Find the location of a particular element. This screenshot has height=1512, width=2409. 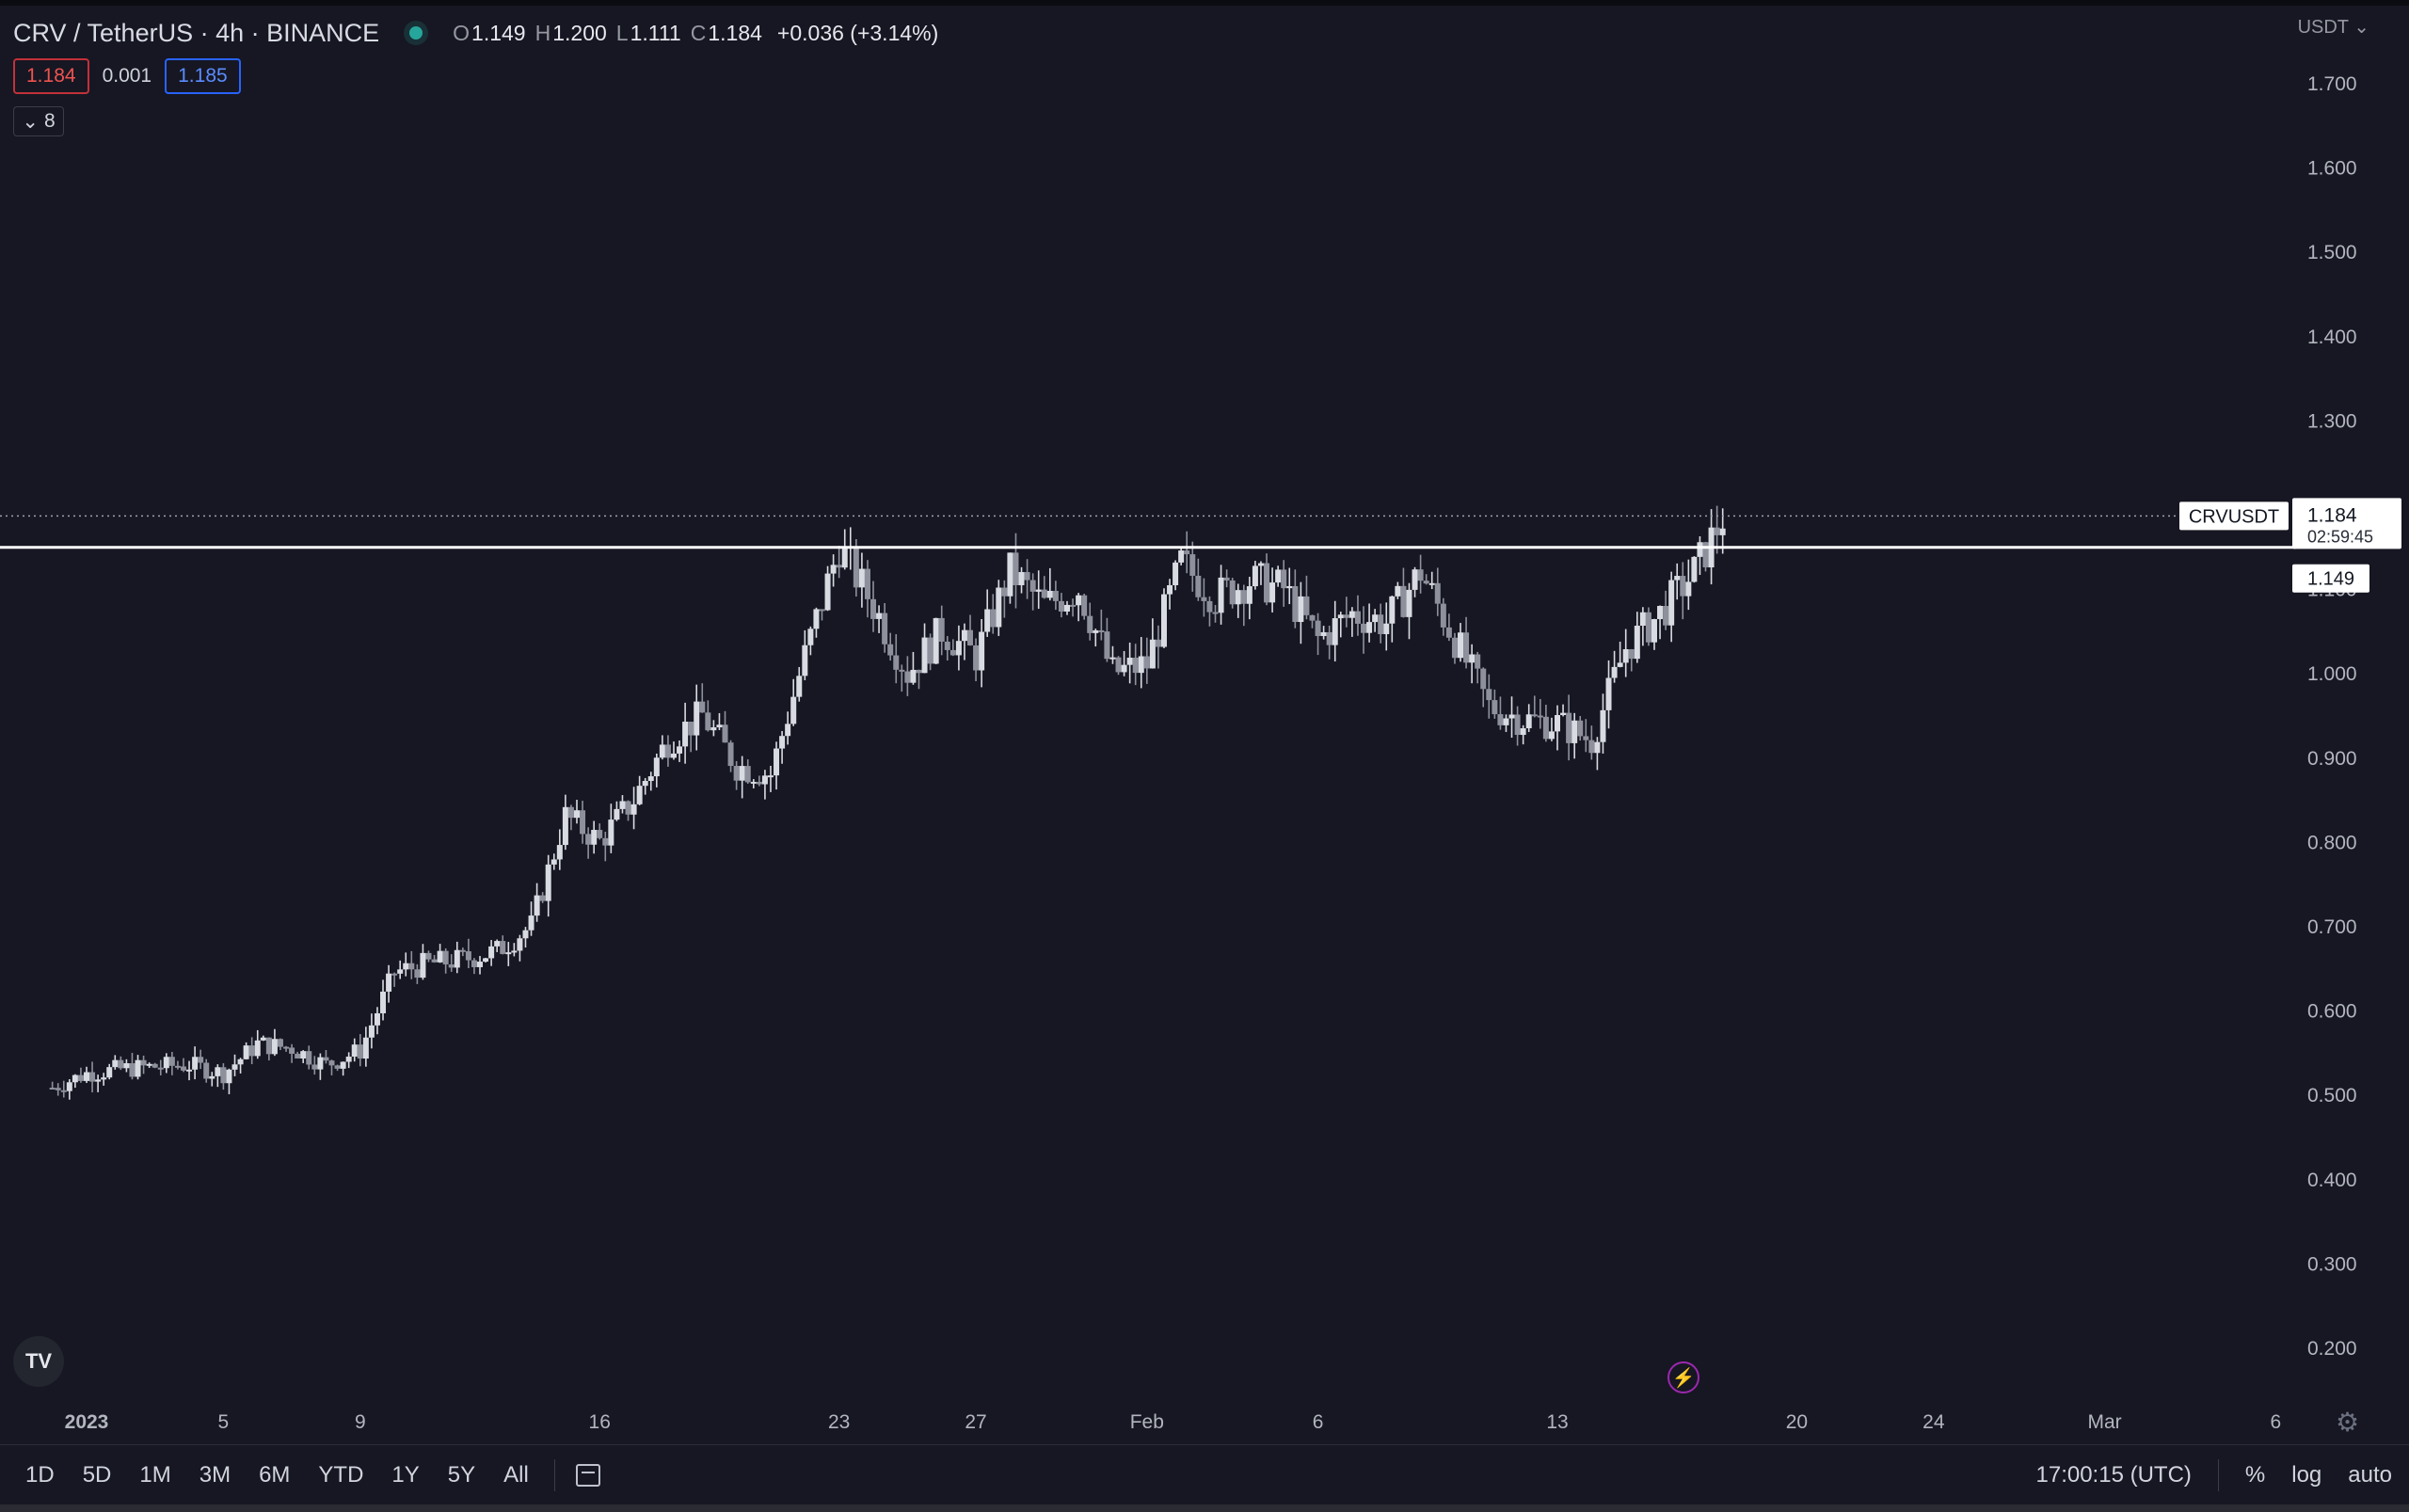

tradingview-logo-icon: TV is located at coordinates (39, 1361).